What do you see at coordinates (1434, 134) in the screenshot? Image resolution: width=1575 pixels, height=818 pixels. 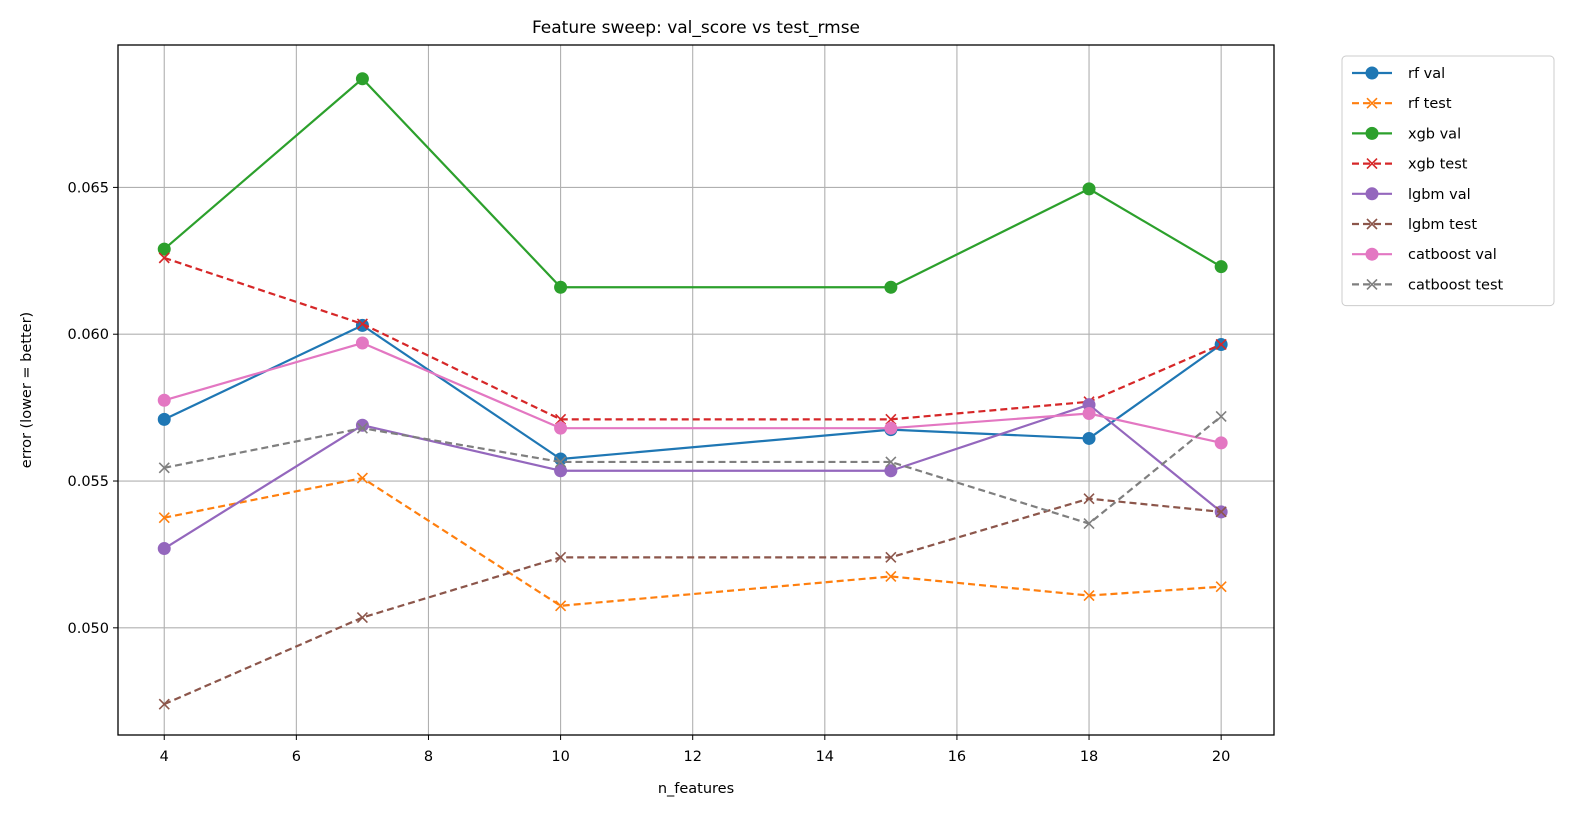 I see `legend-label: xgb val` at bounding box center [1434, 134].